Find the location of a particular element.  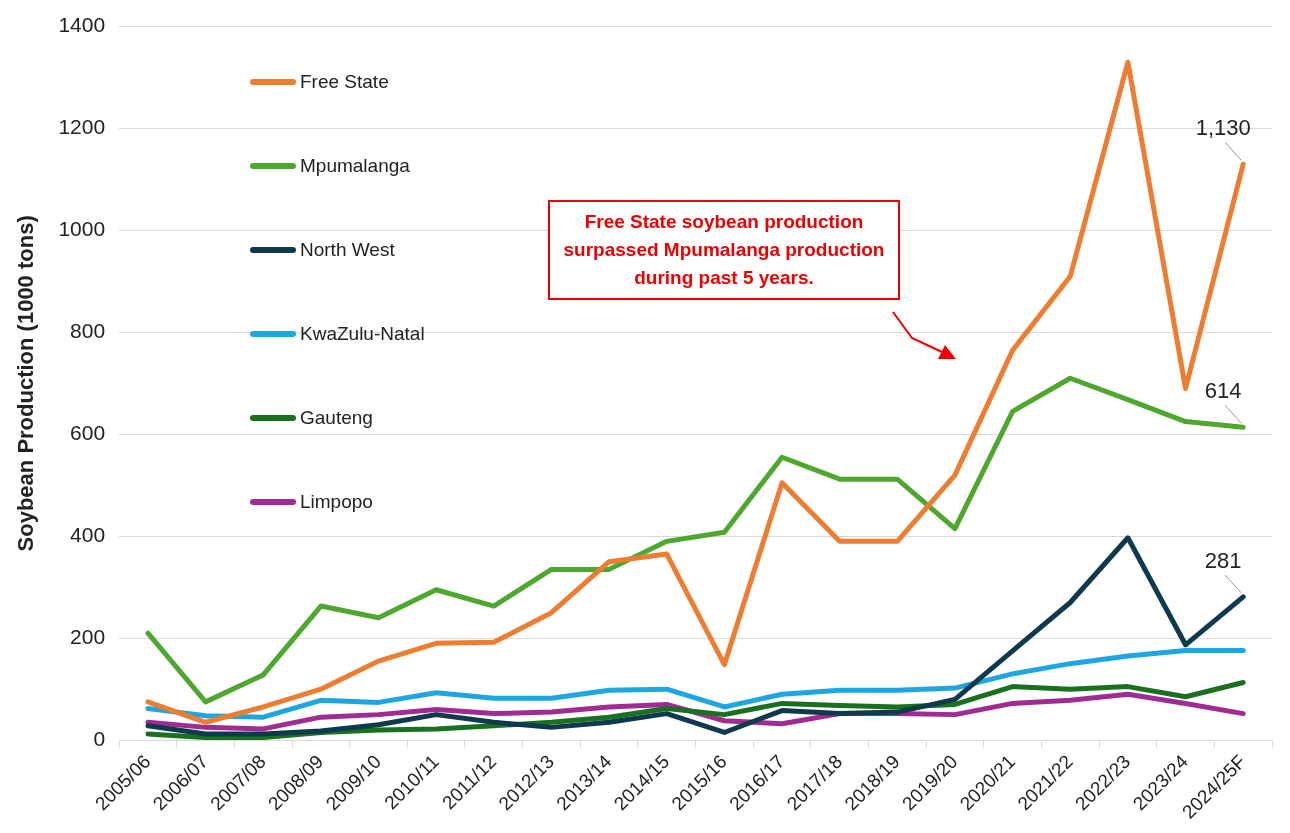

legend-label: Mpumalanga is located at coordinates (355, 166).